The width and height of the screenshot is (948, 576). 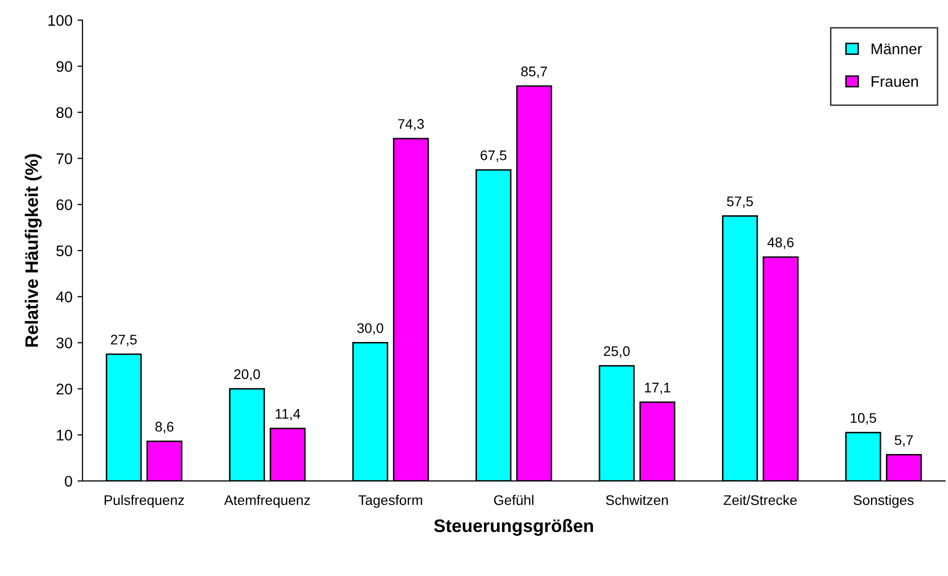 I want to click on y-axis-title: Relative Häufigkeit (%), so click(x=33, y=250).